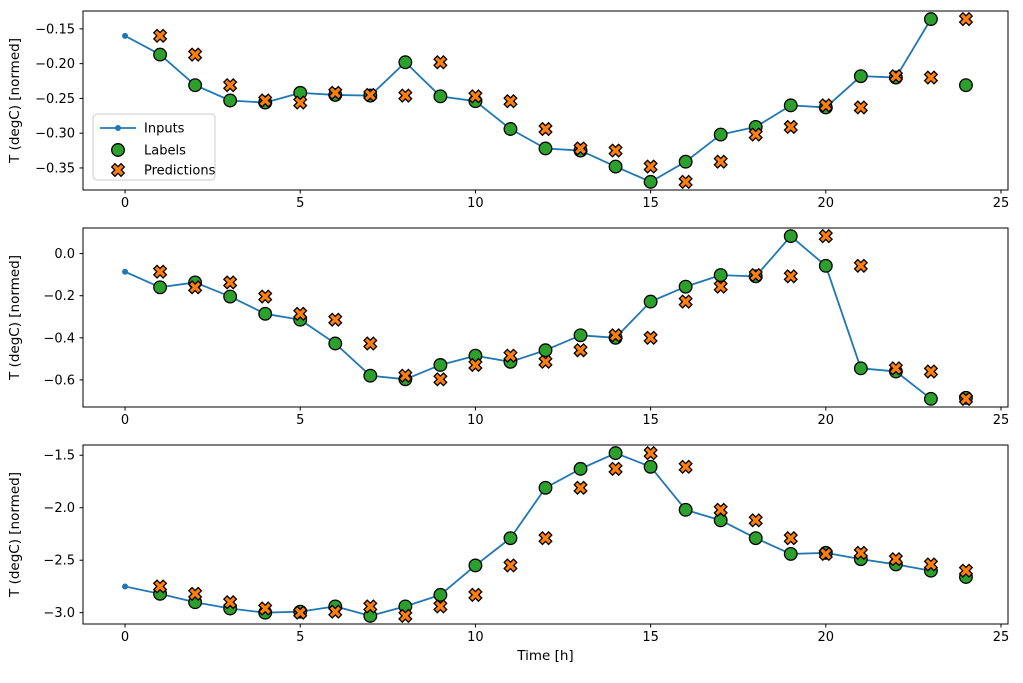 Image resolution: width=1023 pixels, height=683 pixels. I want to click on circle-icon, so click(118, 150).